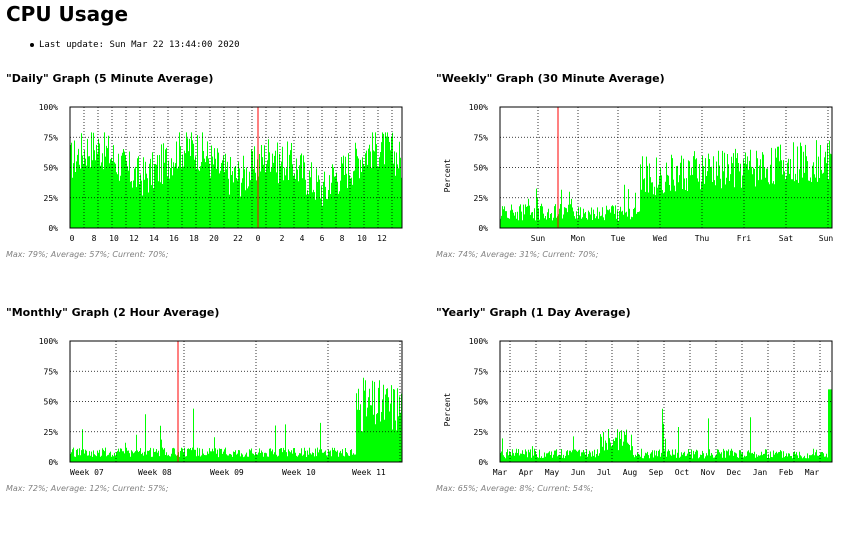 The height and width of the screenshot is (536, 860). Describe the element at coordinates (227, 472) in the screenshot. I see `x-tick-label: Week 09` at that location.